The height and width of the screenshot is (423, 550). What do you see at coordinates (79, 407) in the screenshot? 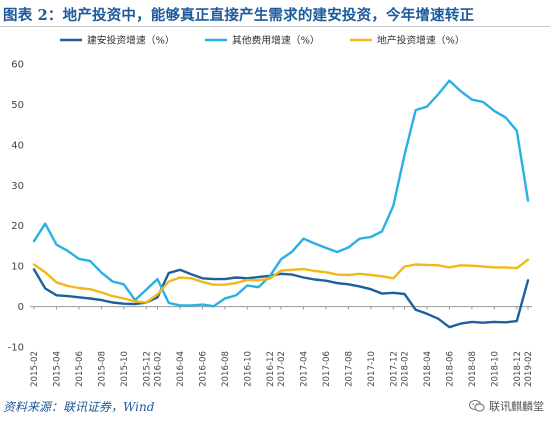
I see `source-note: 资料来源：联讯证券，Wind` at bounding box center [79, 407].